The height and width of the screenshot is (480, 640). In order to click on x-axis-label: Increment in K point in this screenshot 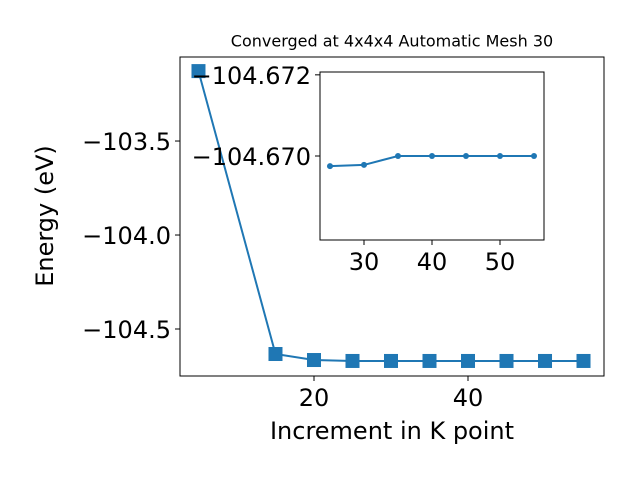, I will do `click(392, 431)`.